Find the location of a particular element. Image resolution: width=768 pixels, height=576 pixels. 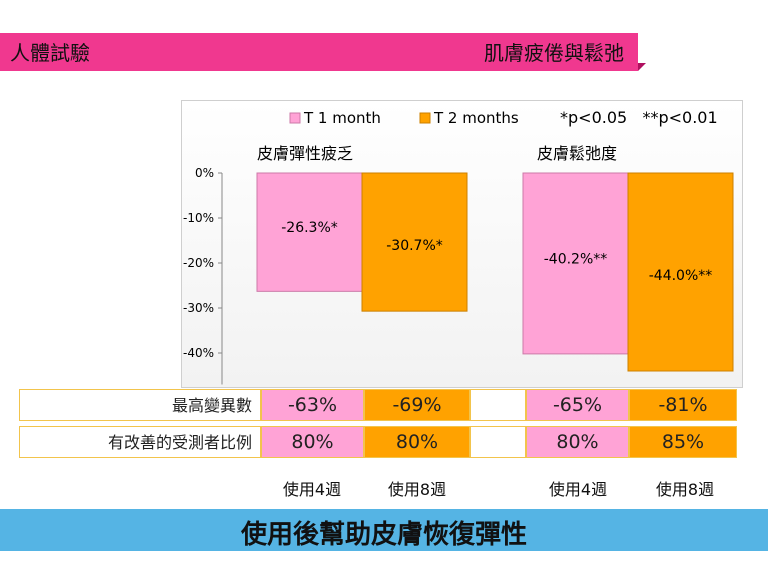

bar-t2-group2 is located at coordinates (680, 272).